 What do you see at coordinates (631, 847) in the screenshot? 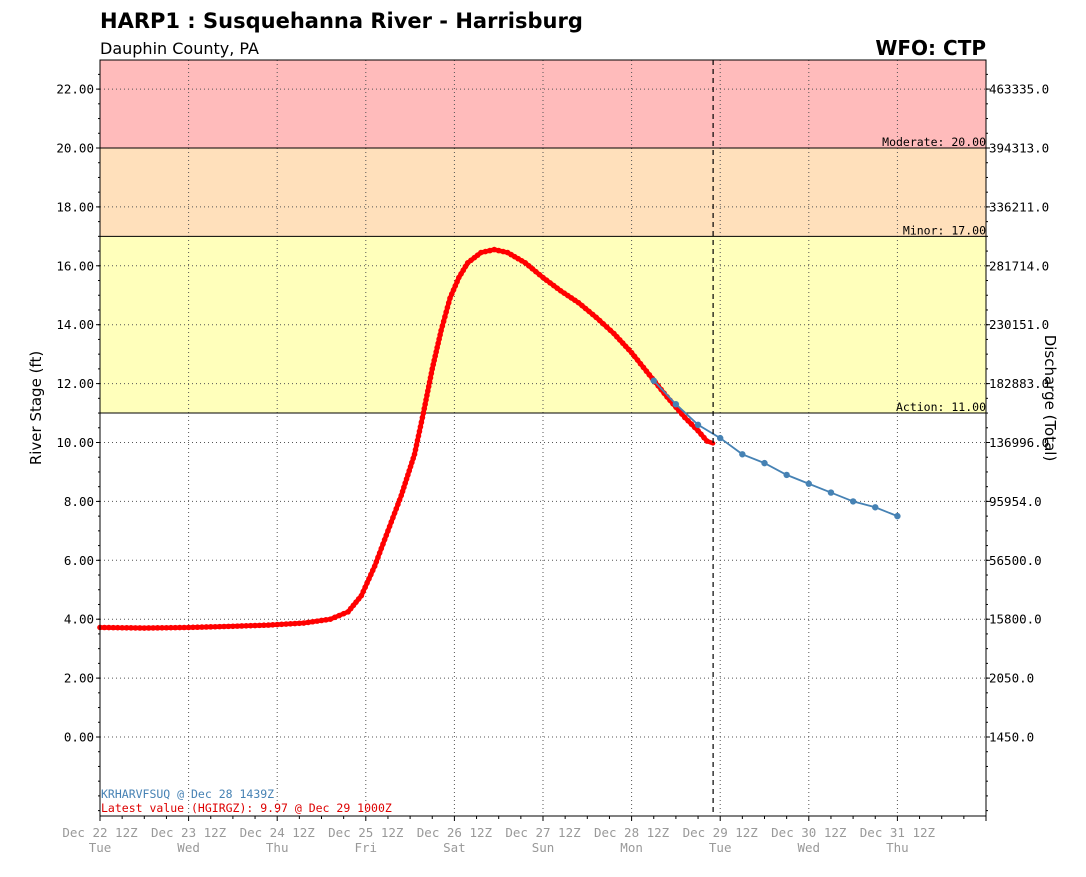
I see `x-tick-sublabel: Mon` at bounding box center [631, 847].